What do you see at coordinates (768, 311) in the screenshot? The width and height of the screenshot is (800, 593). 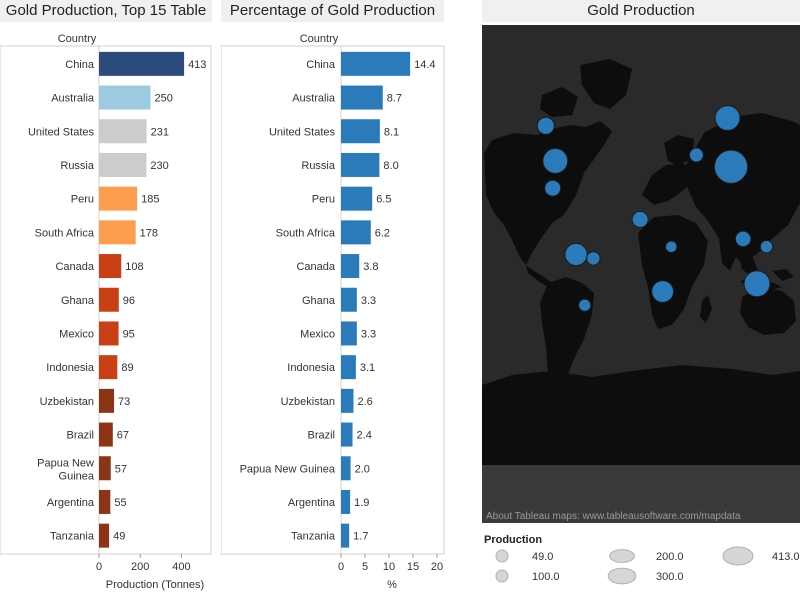 I see `land-australia` at bounding box center [768, 311].